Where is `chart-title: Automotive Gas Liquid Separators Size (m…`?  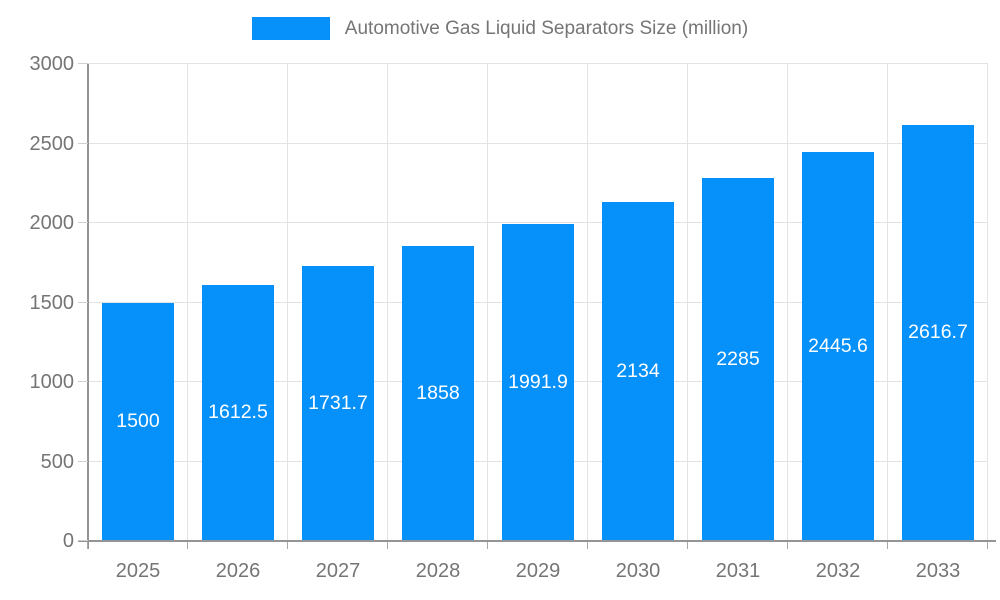 chart-title: Automotive Gas Liquid Separators Size (m… is located at coordinates (546, 28).